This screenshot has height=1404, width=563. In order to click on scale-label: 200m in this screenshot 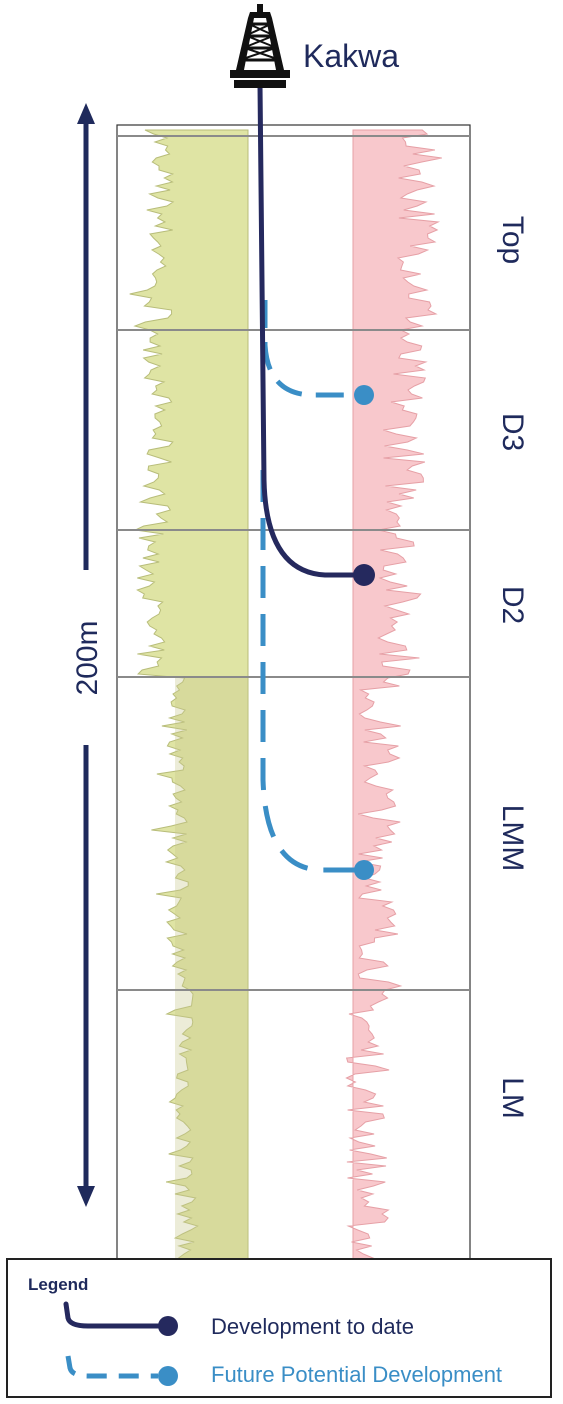, I will do `click(87, 657)`.